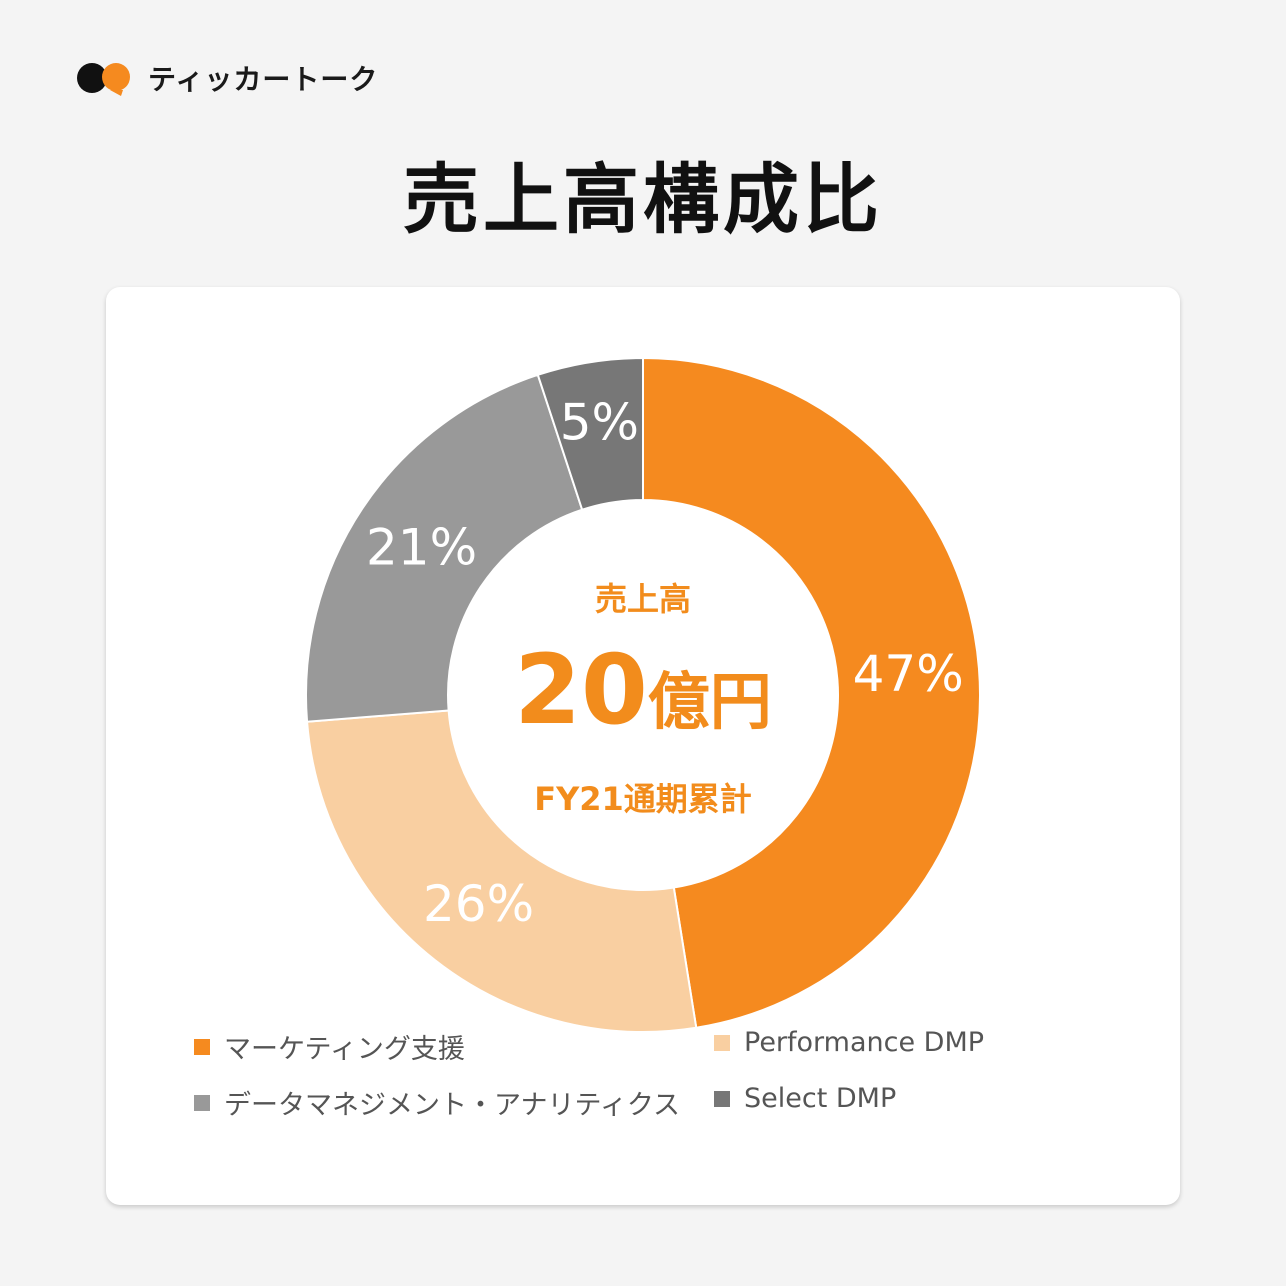  Describe the element at coordinates (344, 1049) in the screenshot. I see `legend-label-0: マーケティング支援` at that location.